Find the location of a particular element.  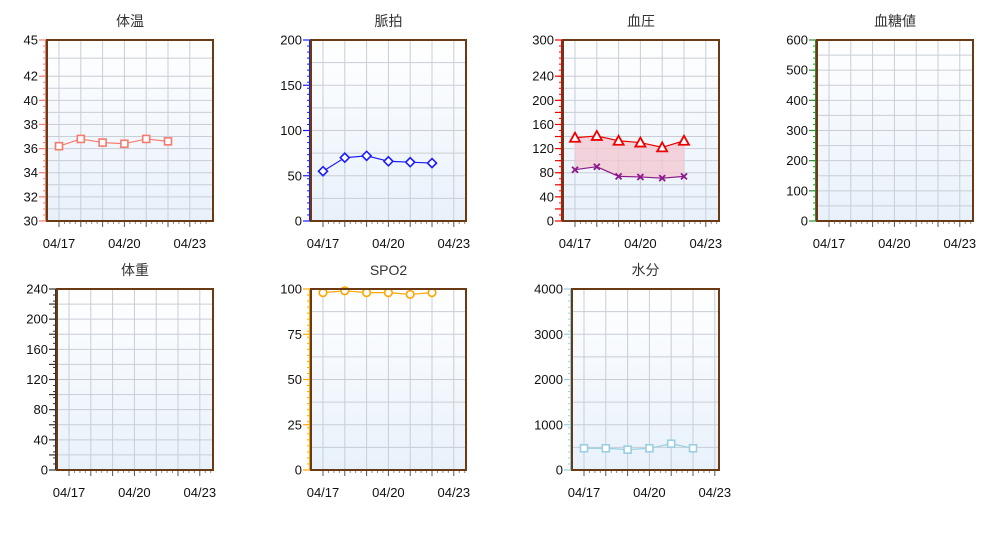

chart-weight: 0 40 80 120 160 200 240 04/17 04/20 04/23 体重 is located at coordinates (121, 381).